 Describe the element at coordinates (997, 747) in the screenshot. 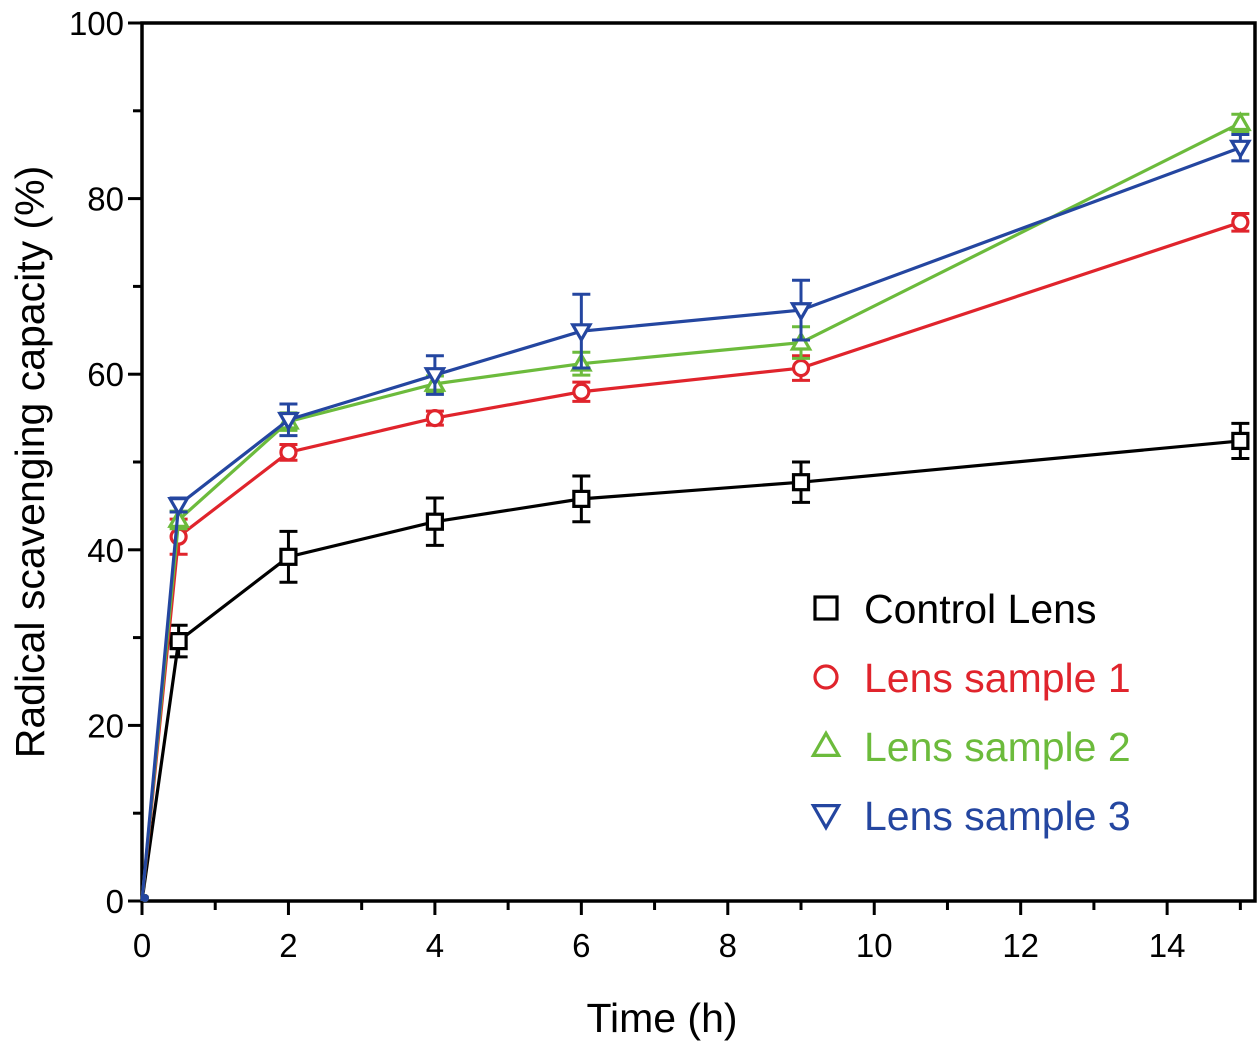

I see `legend-label: Lens sample 2` at that location.